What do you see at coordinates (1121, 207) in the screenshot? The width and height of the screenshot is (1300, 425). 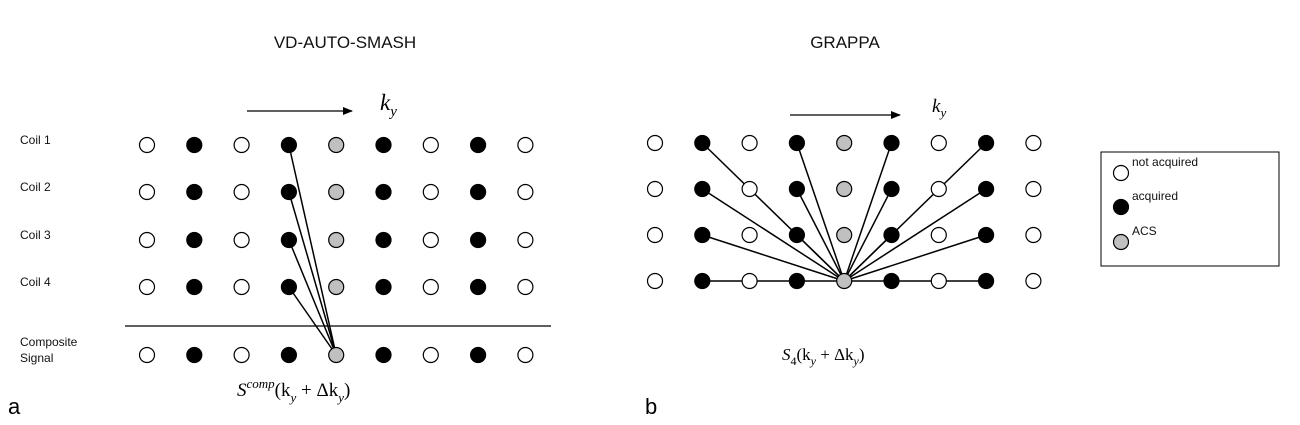 I see `legend-acquired-point-swatch` at bounding box center [1121, 207].